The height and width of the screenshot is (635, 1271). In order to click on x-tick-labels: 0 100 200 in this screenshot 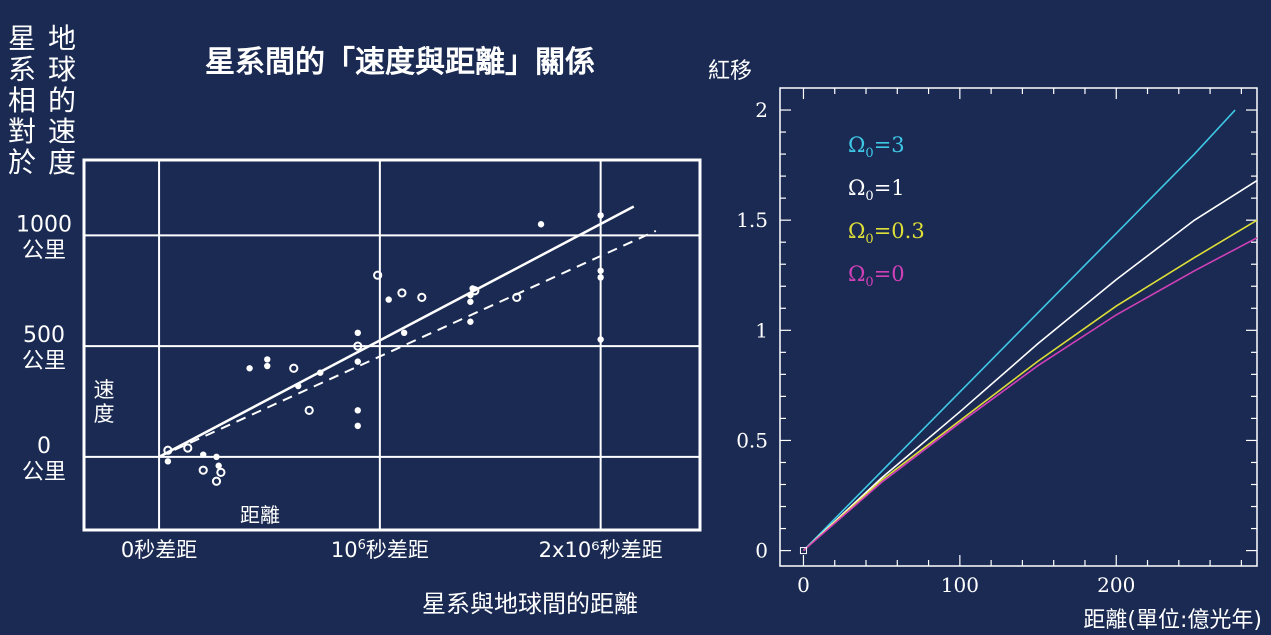, I will do `click(966, 585)`.